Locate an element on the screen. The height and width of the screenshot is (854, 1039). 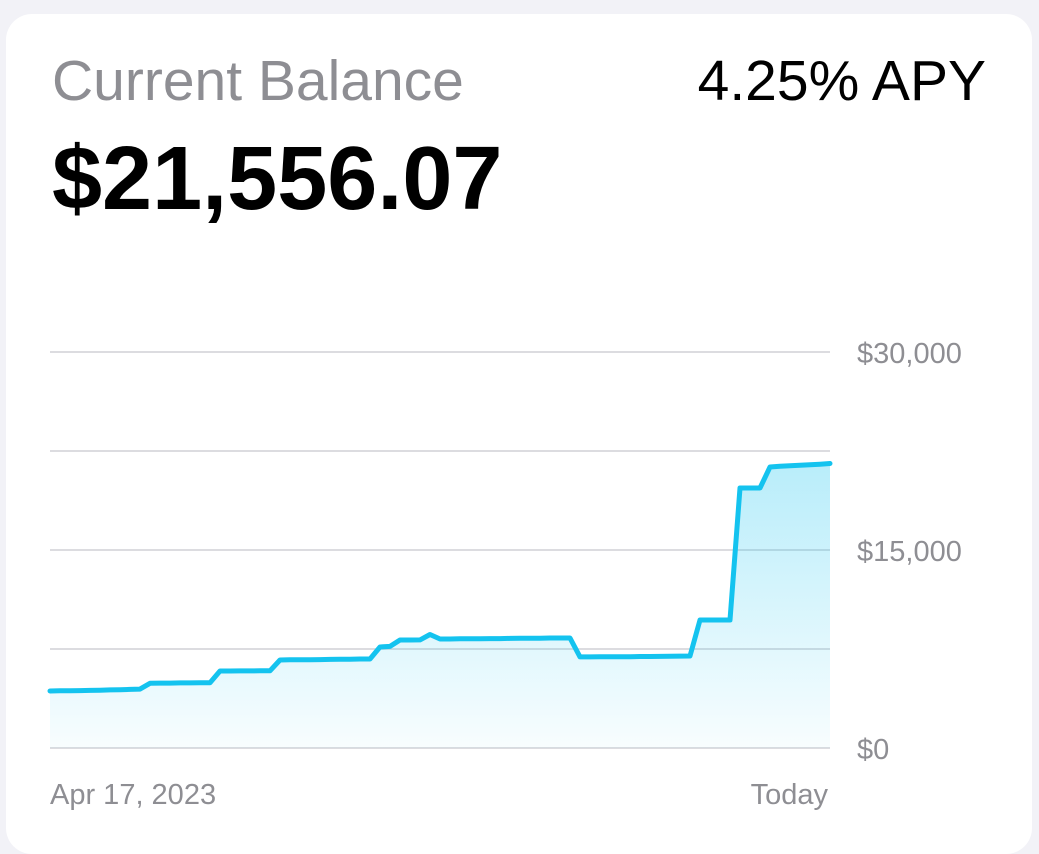
y-tick-label: $30,000 is located at coordinates (909, 354).